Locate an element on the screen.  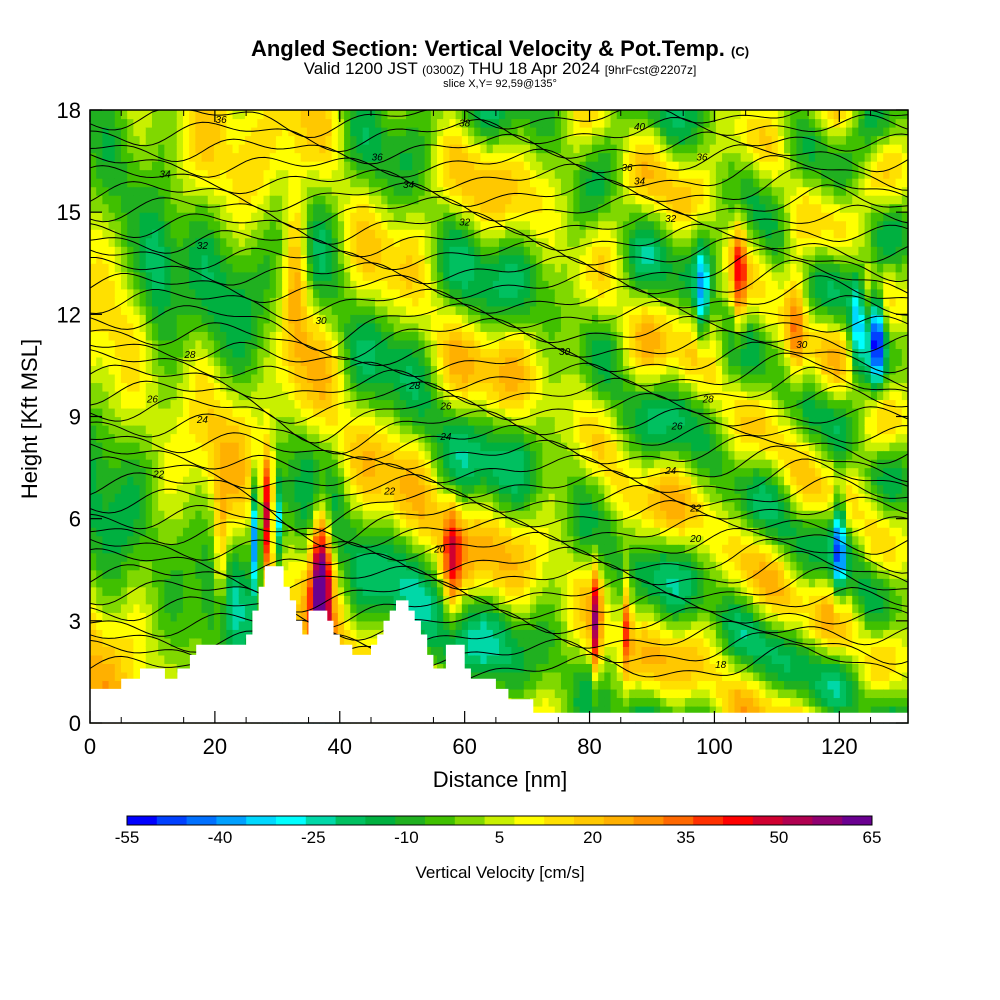
valid-time: Valid 1200 JST is located at coordinates (360, 68).